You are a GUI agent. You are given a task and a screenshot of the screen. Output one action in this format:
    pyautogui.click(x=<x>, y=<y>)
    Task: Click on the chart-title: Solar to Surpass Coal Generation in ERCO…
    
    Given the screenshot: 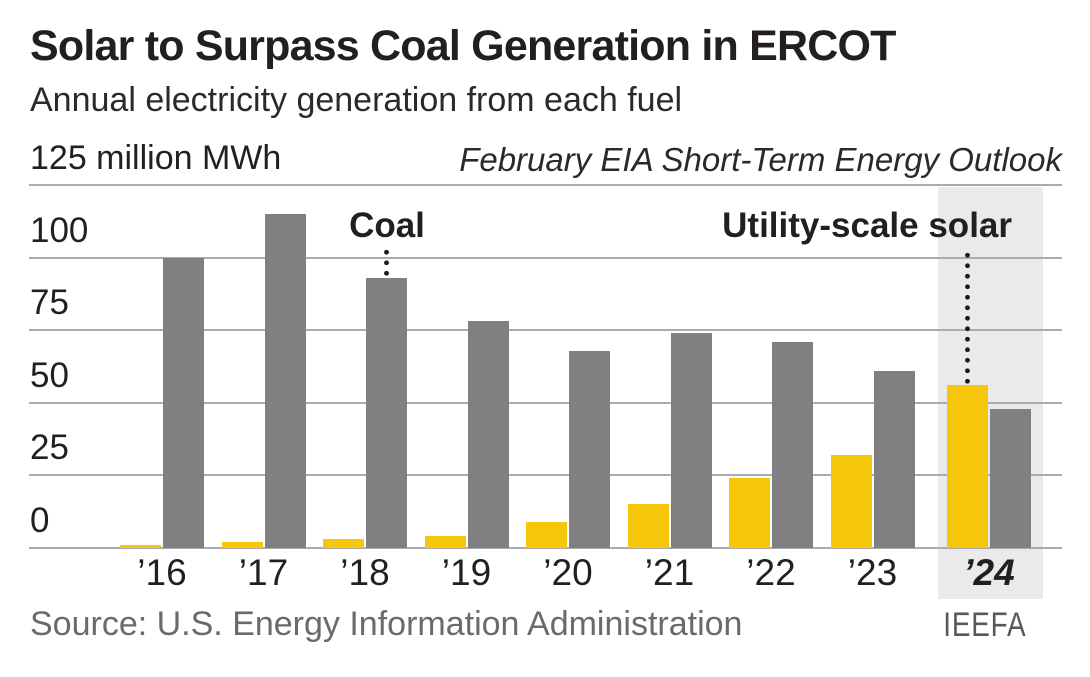 What is the action you would take?
    pyautogui.click(x=463, y=46)
    